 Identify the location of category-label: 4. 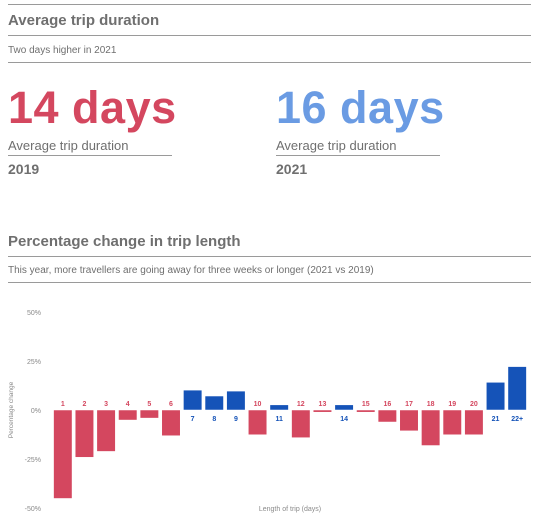
(128, 404).